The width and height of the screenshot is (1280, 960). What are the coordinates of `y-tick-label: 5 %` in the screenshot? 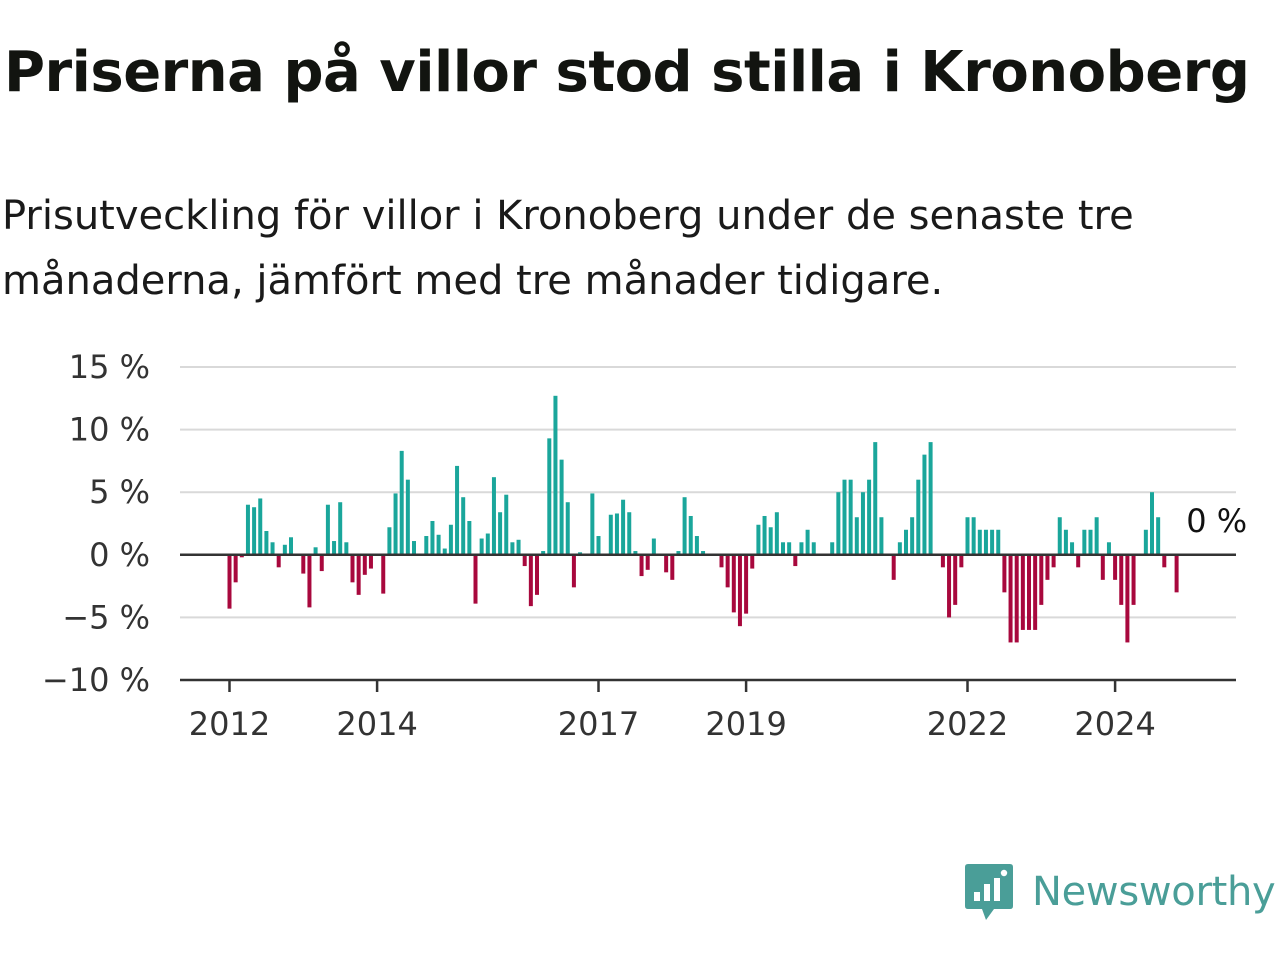 It's located at (119, 492).